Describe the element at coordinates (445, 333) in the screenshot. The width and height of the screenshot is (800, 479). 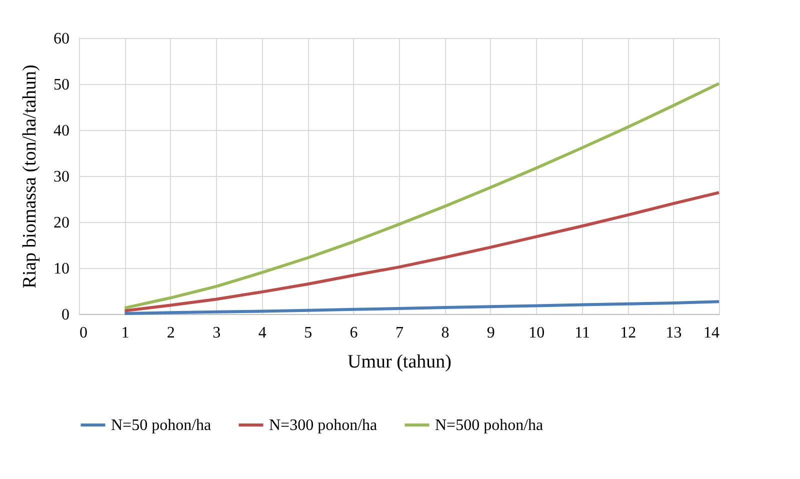
I see `x-tick-label: 8` at that location.